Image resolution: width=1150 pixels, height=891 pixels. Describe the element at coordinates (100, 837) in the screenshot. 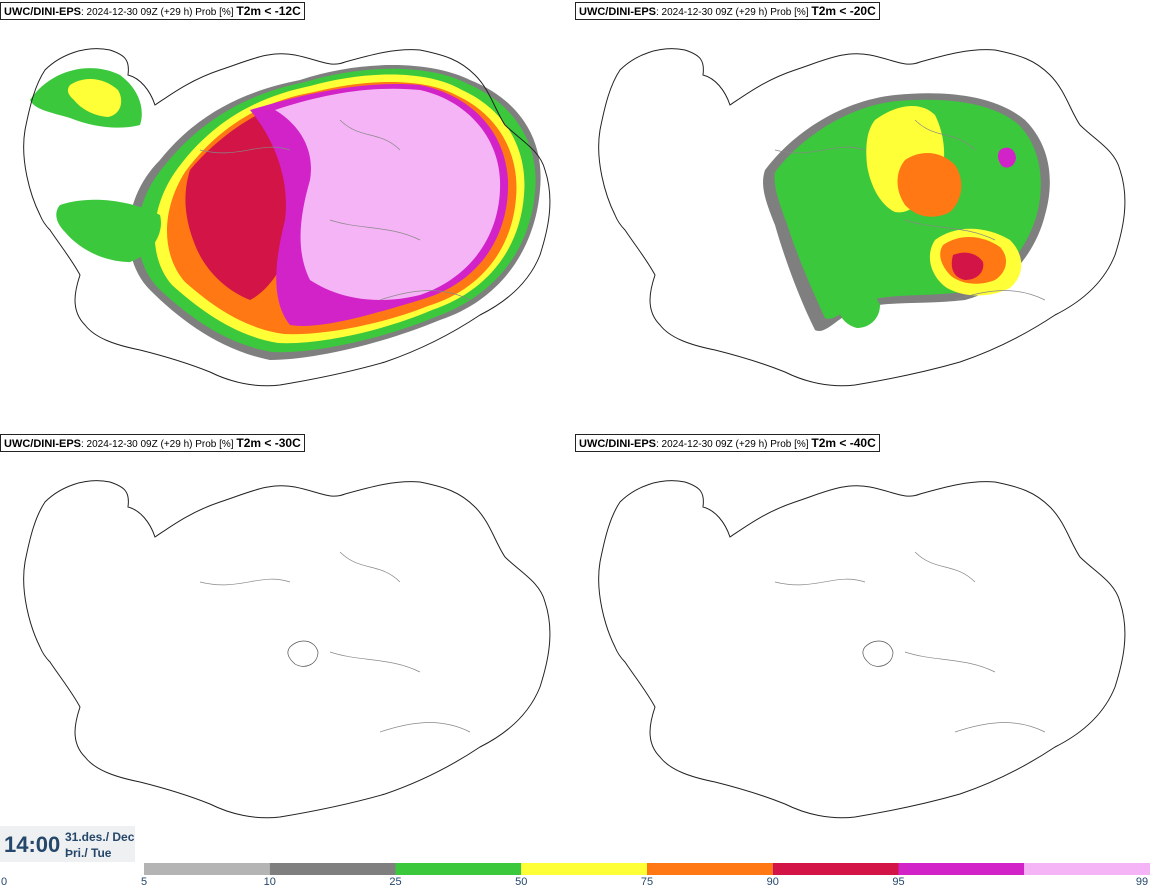

I see `valid-date: 31.des./ Dec` at that location.